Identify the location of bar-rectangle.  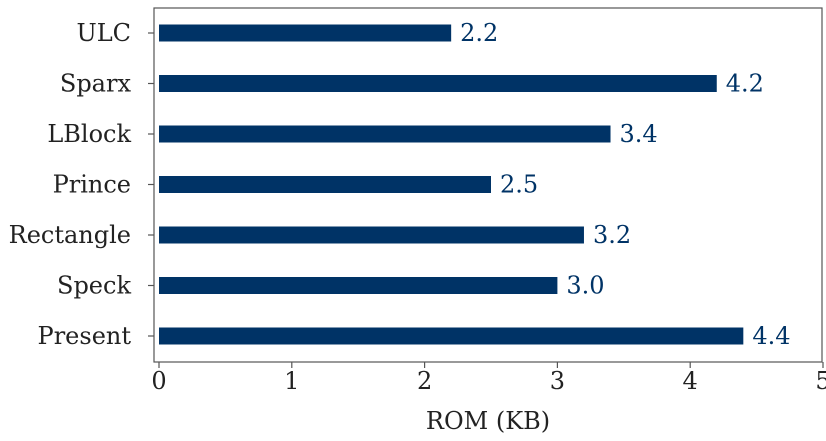
(371, 235).